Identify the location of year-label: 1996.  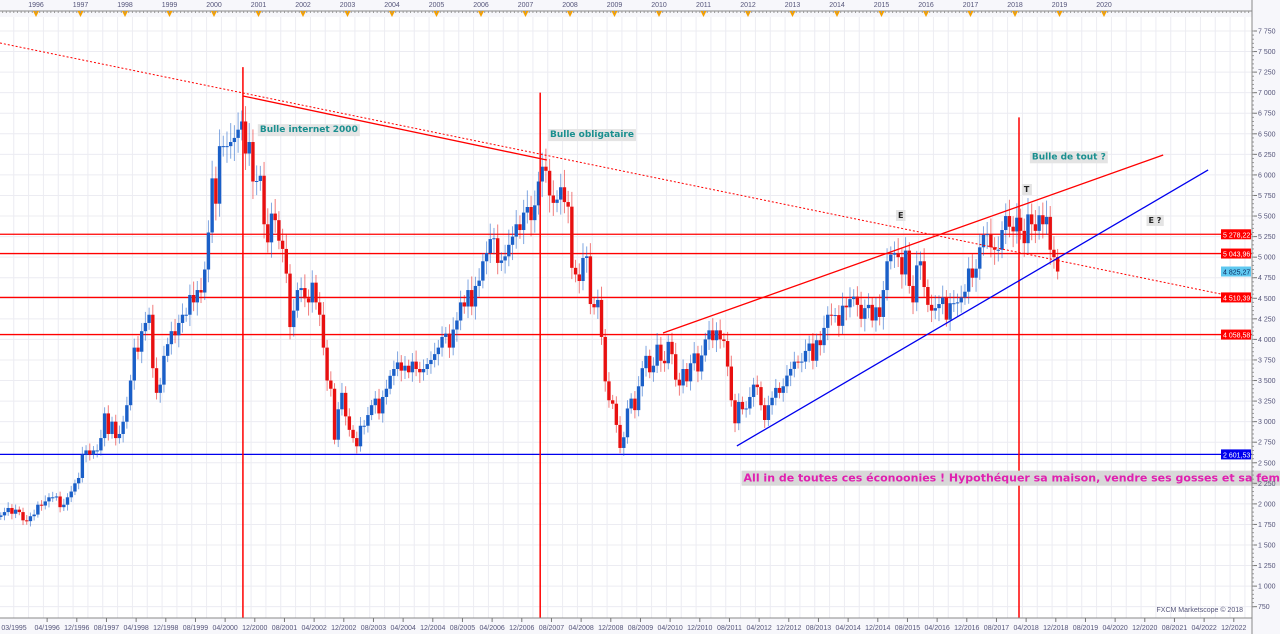
(36, 5).